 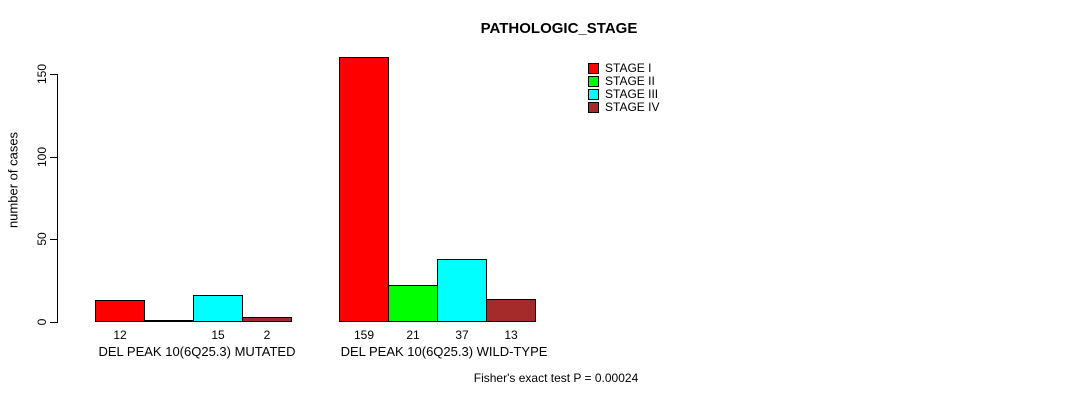 What do you see at coordinates (413, 335) in the screenshot?
I see `bar-value-label: 21` at bounding box center [413, 335].